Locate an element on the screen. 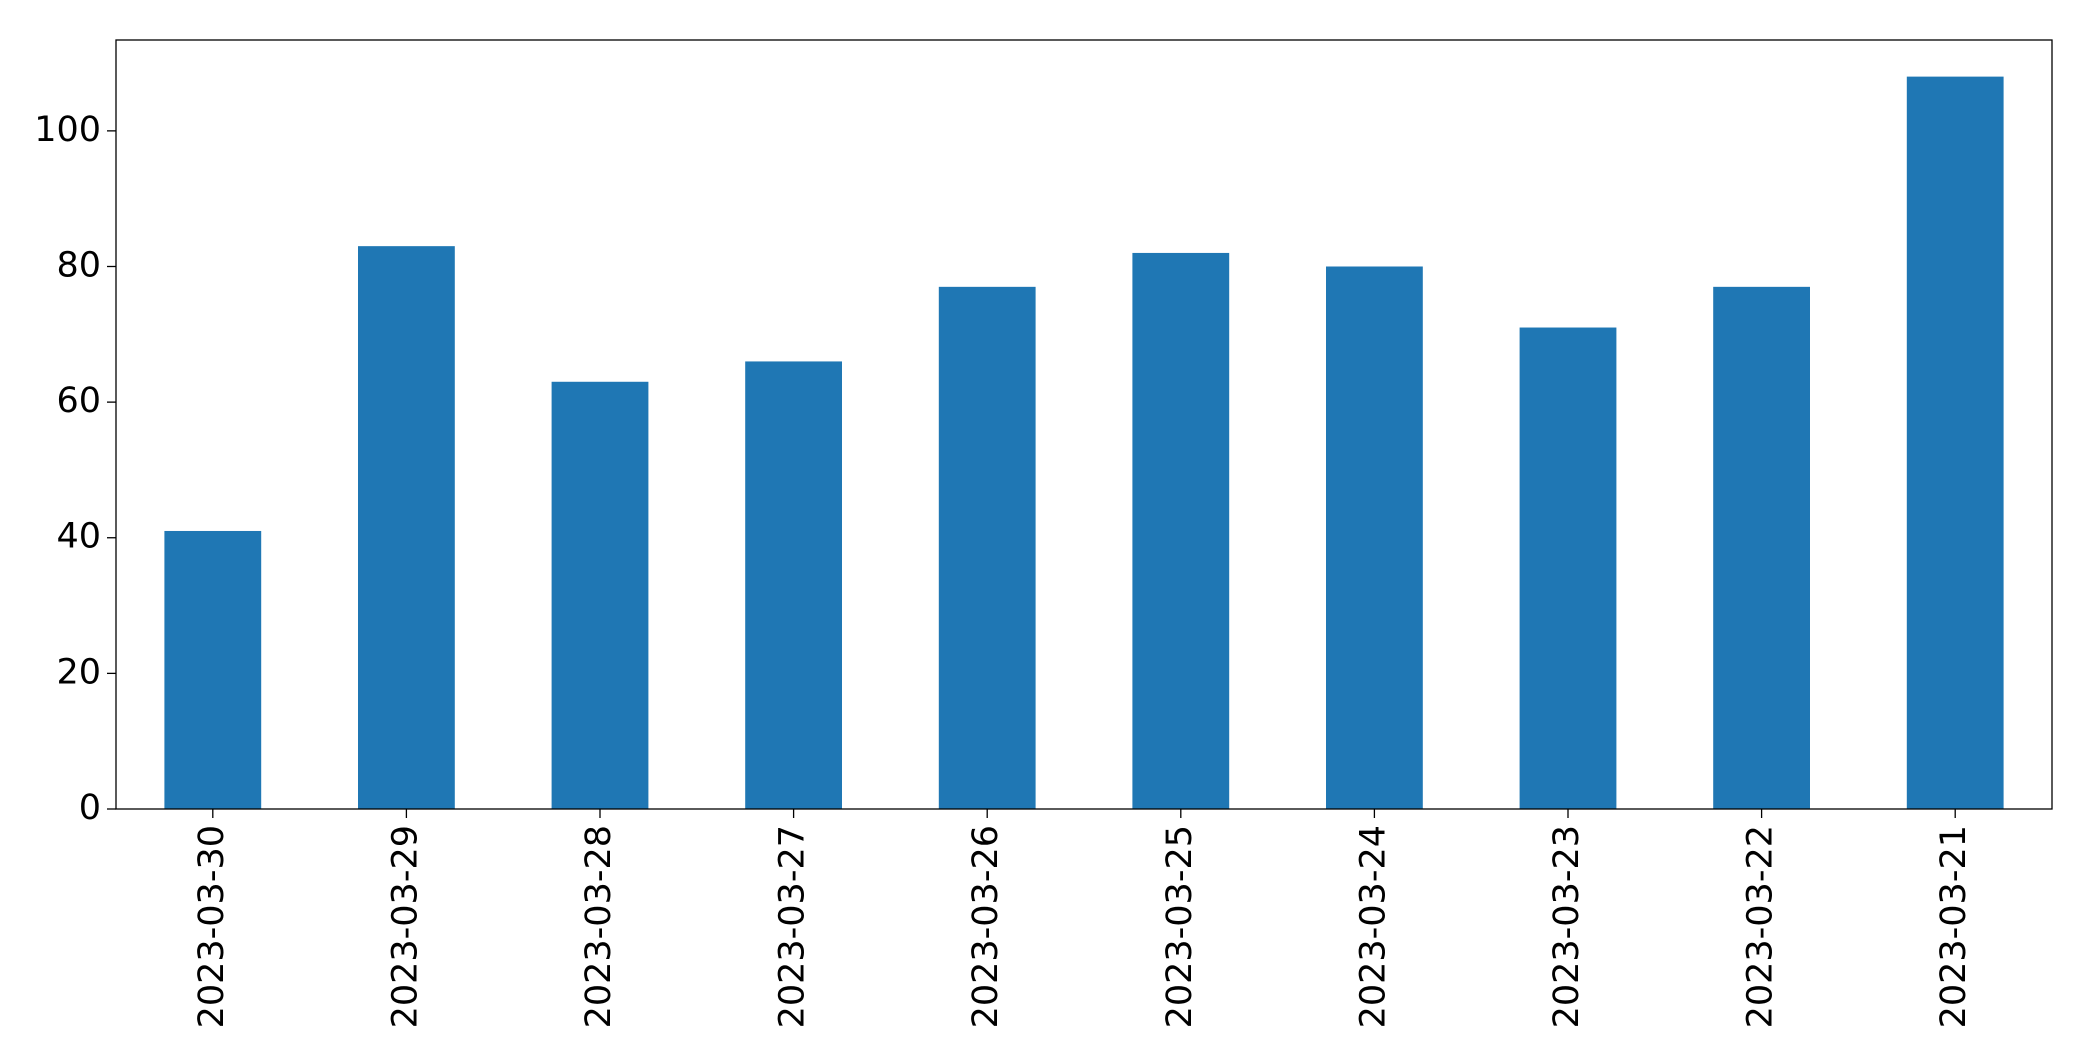  x-tick-label: 2023-03-26 is located at coordinates (986, 926).